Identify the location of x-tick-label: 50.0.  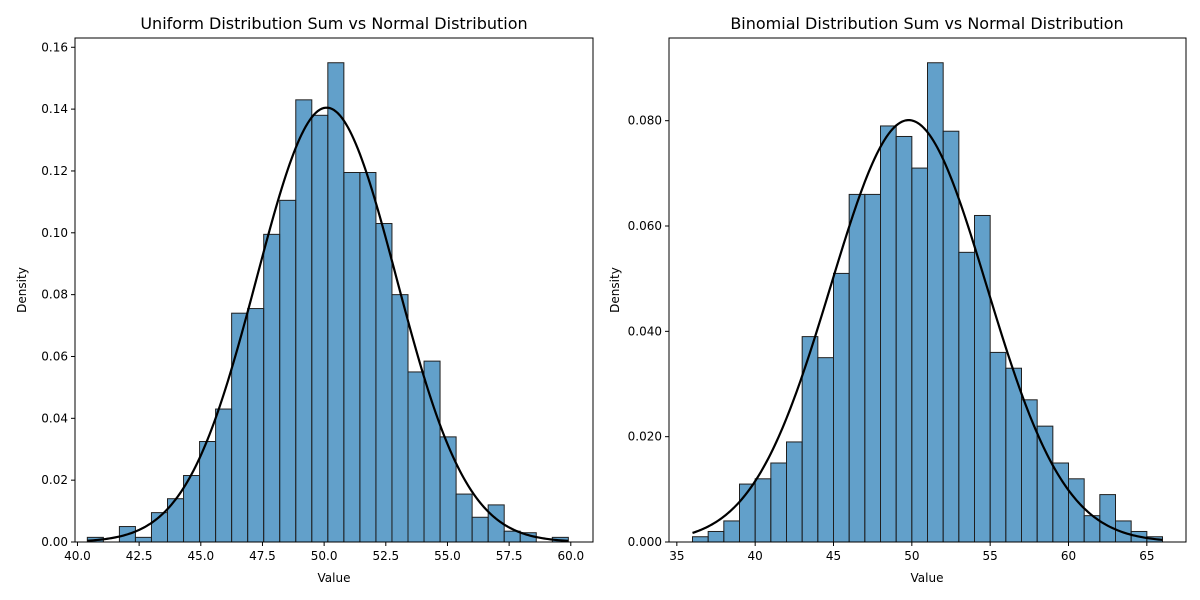
(324, 556).